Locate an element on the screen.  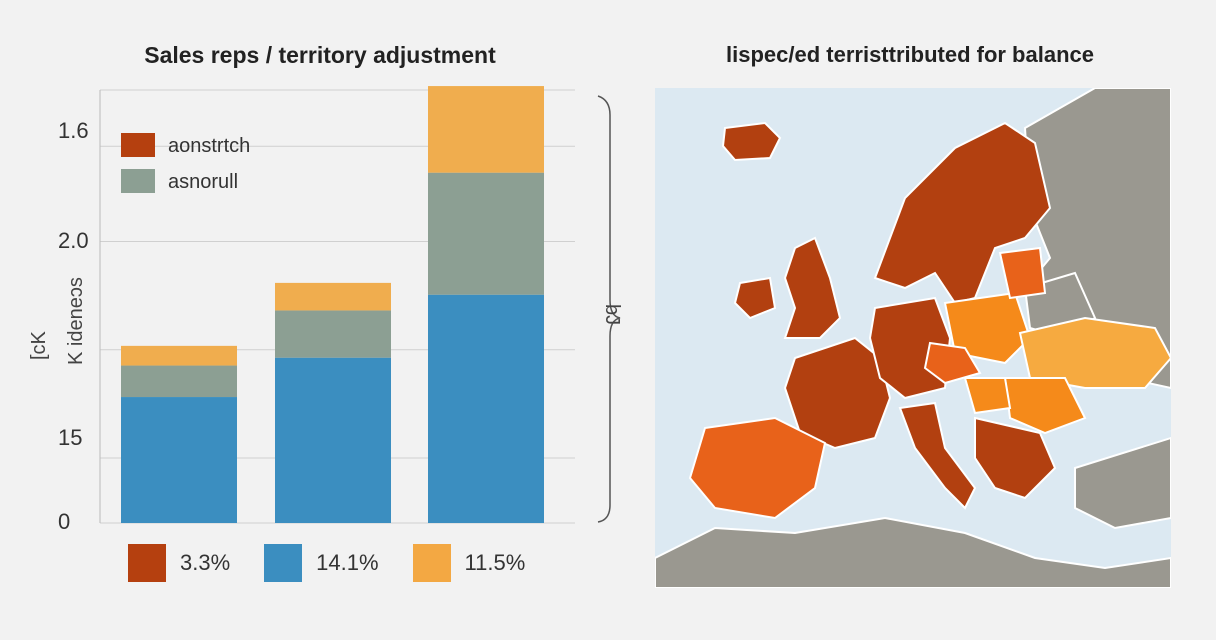
france is located at coordinates (837, 393).